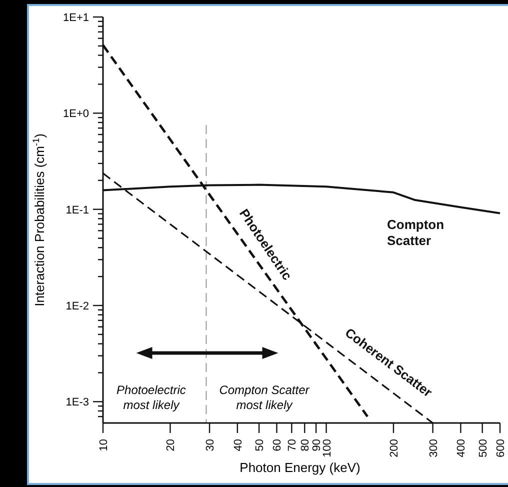 The image size is (508, 487). Describe the element at coordinates (77, 210) in the screenshot. I see `y-tick-label: 1E-1` at that location.